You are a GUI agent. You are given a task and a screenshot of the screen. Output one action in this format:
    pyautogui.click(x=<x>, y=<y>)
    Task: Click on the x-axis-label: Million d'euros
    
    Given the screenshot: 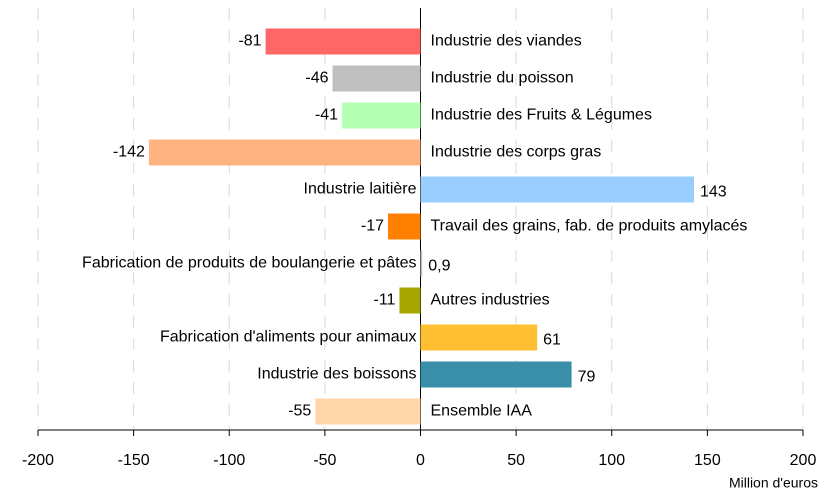 What is the action you would take?
    pyautogui.click(x=773, y=483)
    